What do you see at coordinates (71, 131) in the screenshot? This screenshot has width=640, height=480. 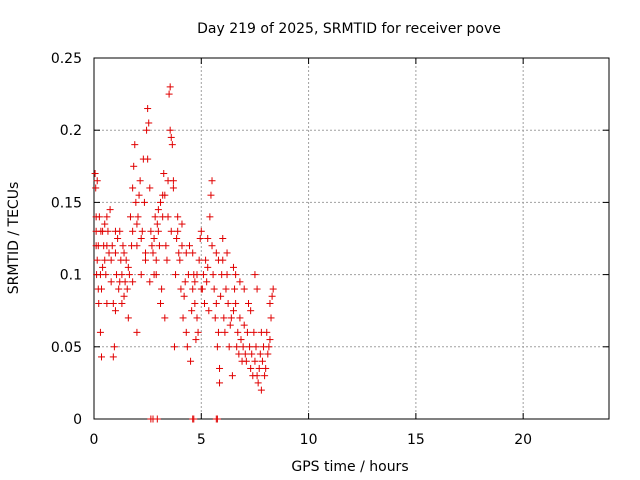 I see `y-tick-label: 0.2` at bounding box center [71, 131].